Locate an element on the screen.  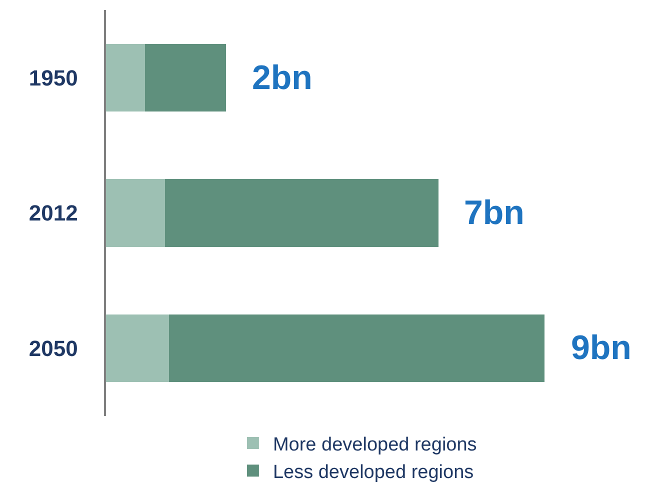
legend-label: Less developed regions is located at coordinates (373, 473).